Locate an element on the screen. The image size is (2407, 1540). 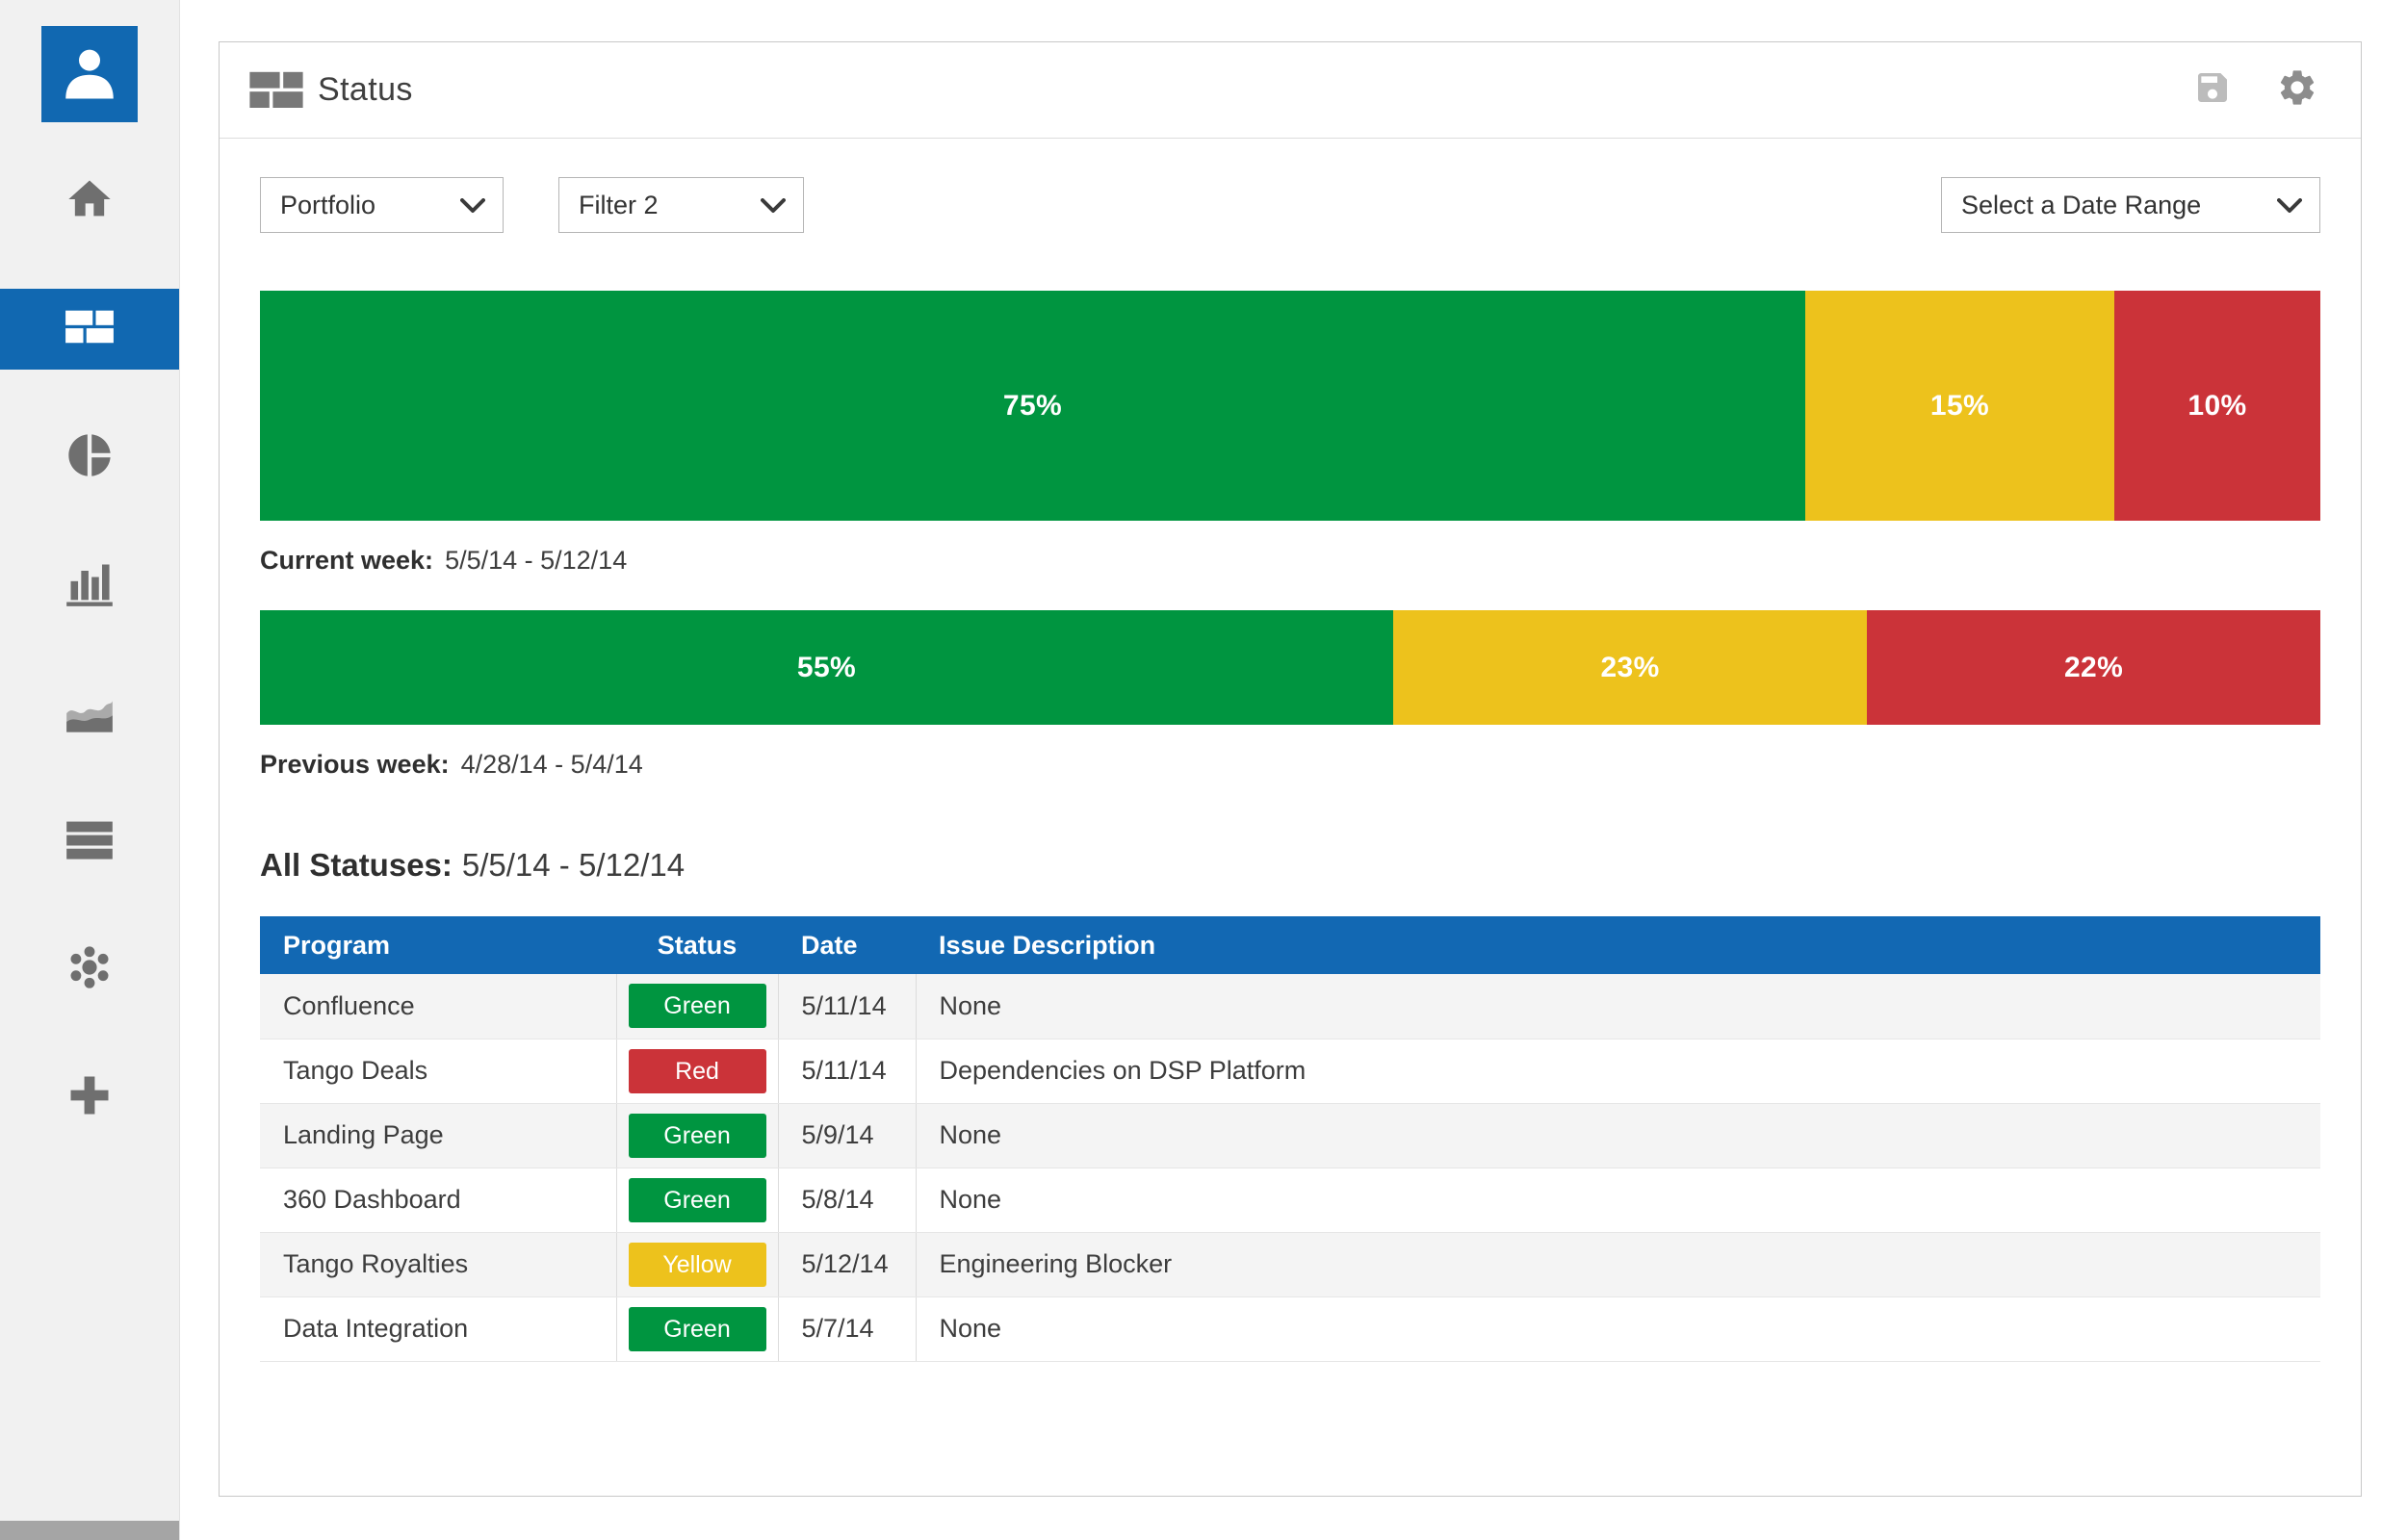
date-cell: 5/7/14 is located at coordinates (847, 1329).